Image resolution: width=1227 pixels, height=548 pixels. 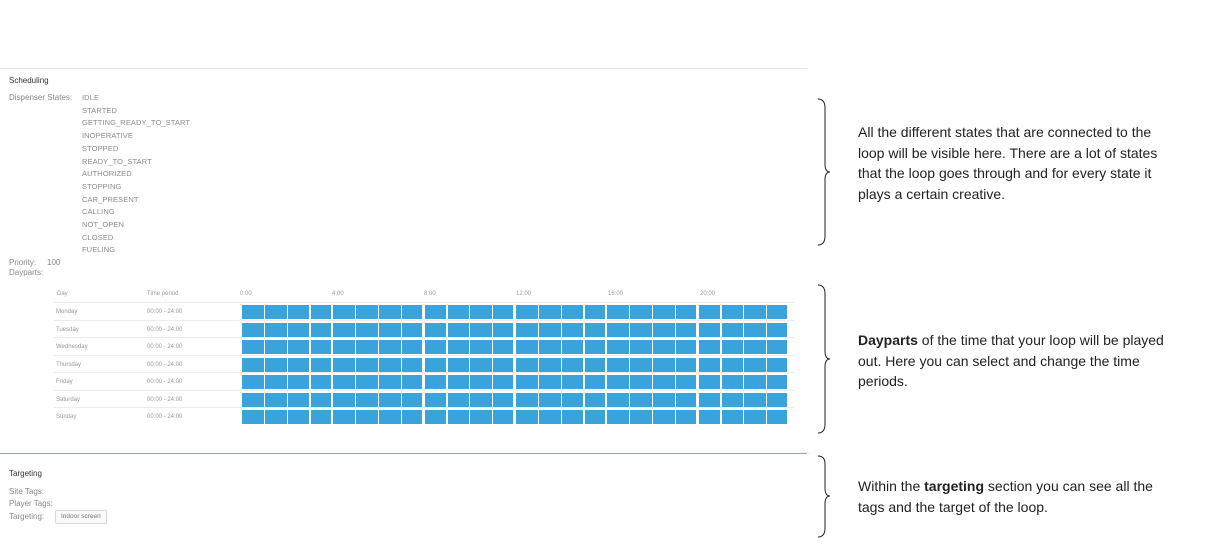 What do you see at coordinates (81, 517) in the screenshot?
I see `targeting-tag: Indoor screen` at bounding box center [81, 517].